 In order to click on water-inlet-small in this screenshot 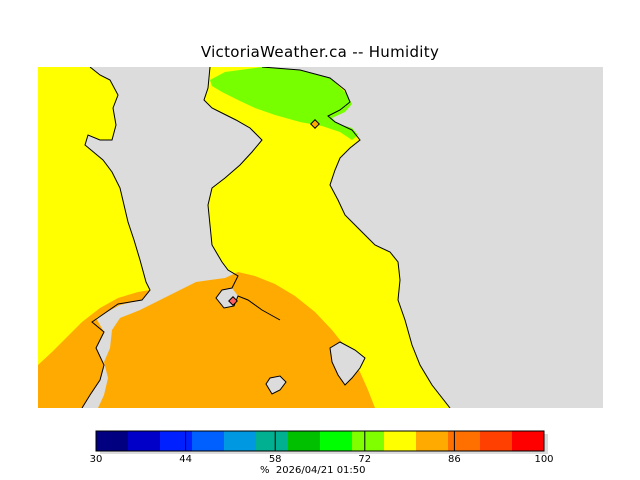, I will do `click(276, 385)`.